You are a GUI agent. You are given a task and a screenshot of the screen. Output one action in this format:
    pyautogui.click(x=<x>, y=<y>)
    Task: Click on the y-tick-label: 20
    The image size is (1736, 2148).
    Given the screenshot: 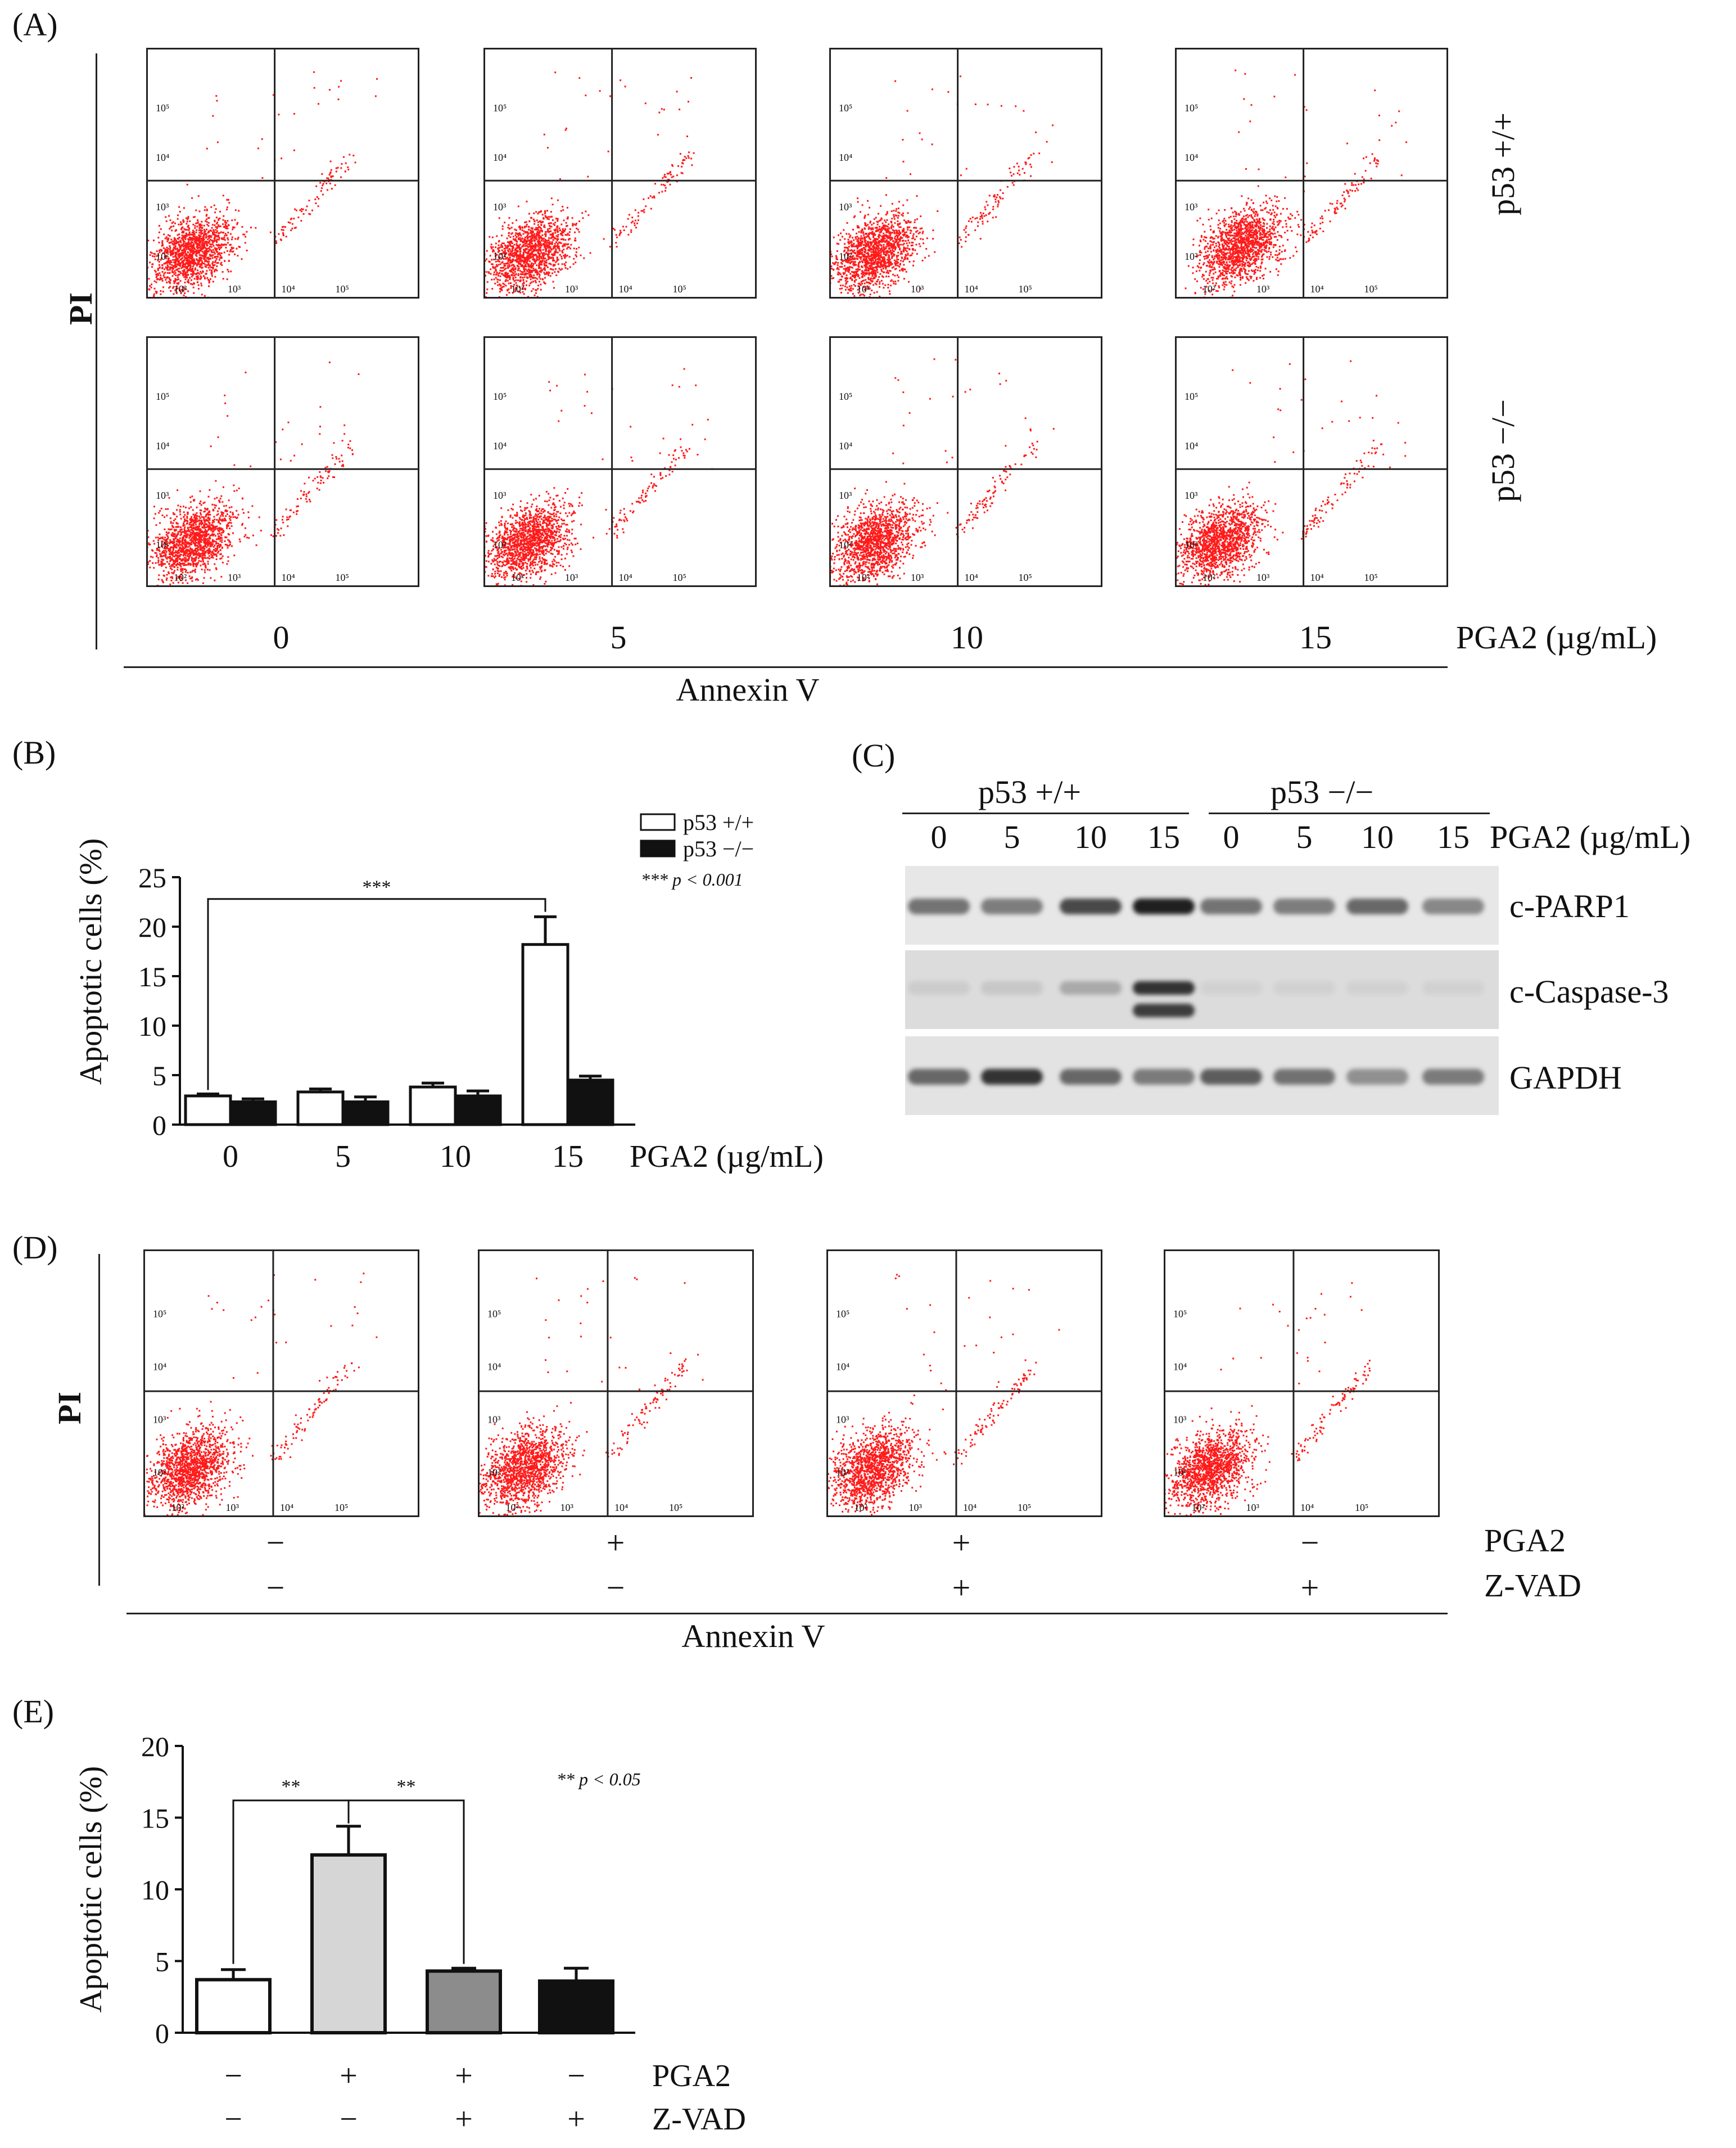 What is the action you would take?
    pyautogui.click(x=152, y=927)
    